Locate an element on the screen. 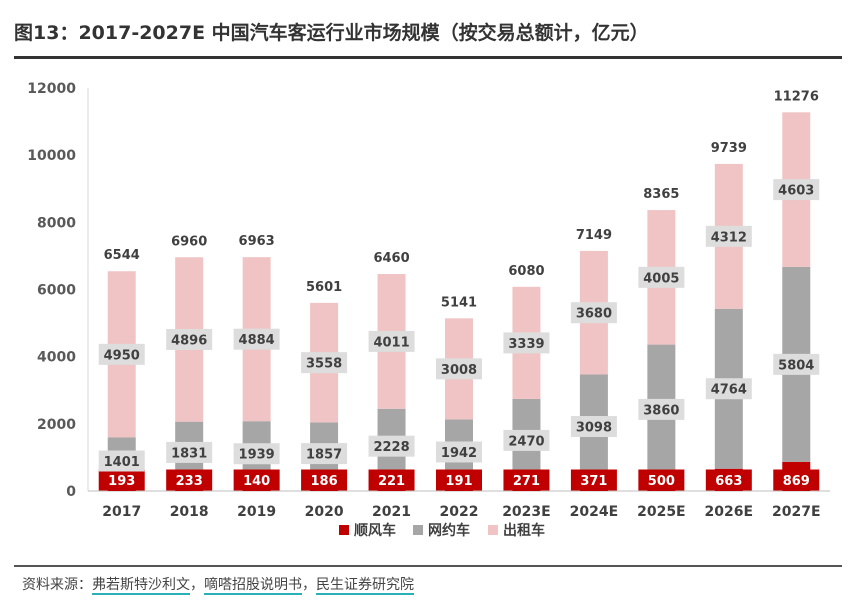 This screenshot has width=858, height=606. data-label: 3860 is located at coordinates (661, 410).